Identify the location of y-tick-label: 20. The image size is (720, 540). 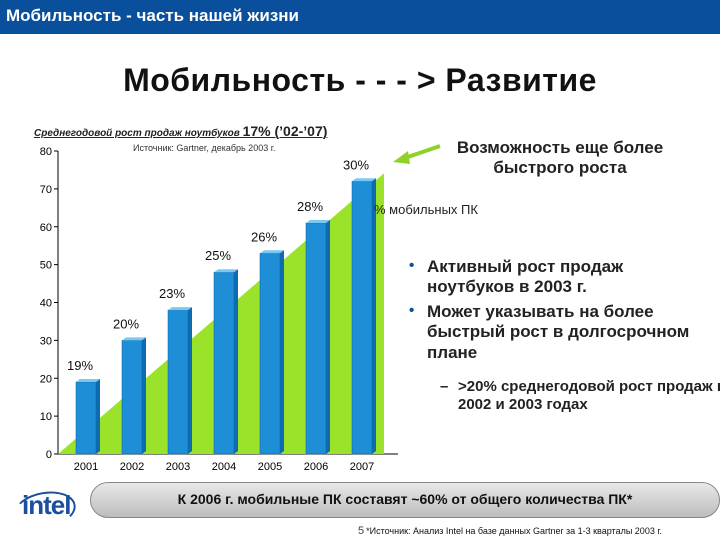
(46, 379).